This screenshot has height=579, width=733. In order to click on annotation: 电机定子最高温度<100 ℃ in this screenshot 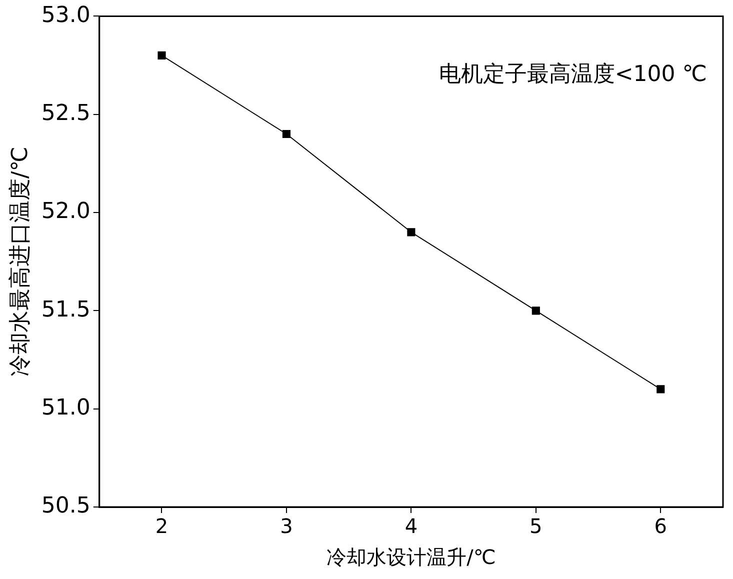, I will do `click(572, 74)`.